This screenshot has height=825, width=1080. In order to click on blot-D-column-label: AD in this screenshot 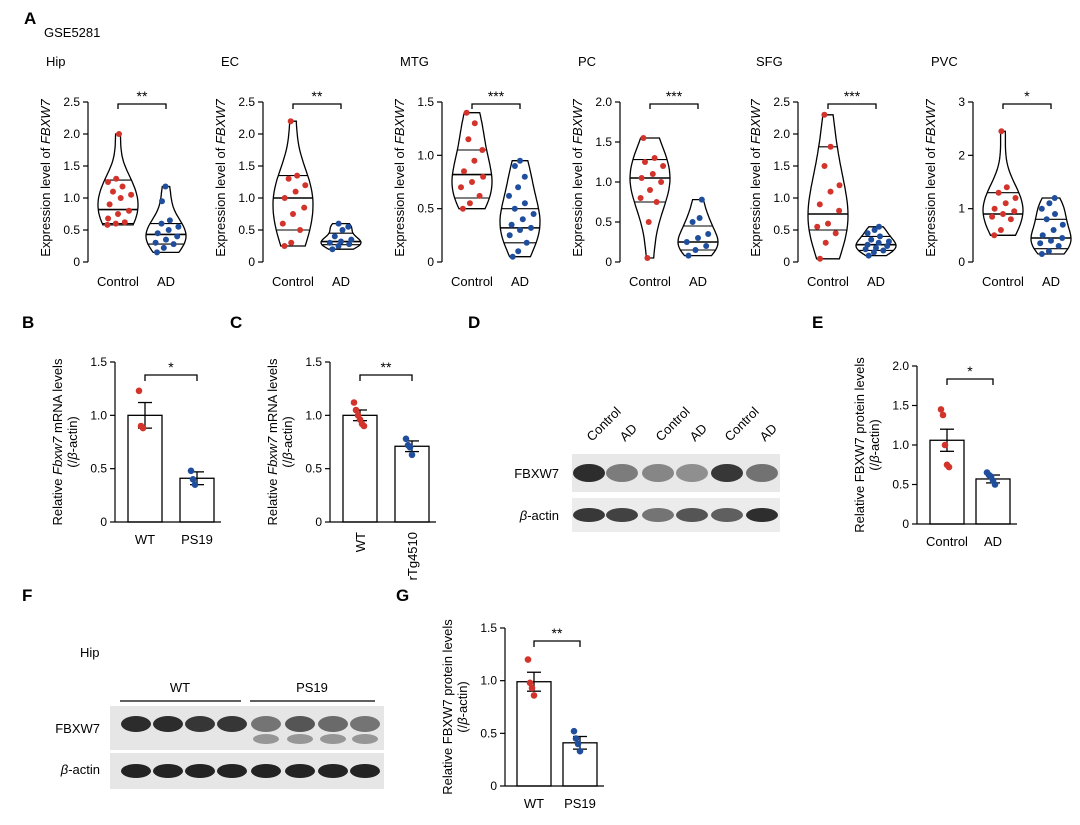, I will do `click(698, 432)`.